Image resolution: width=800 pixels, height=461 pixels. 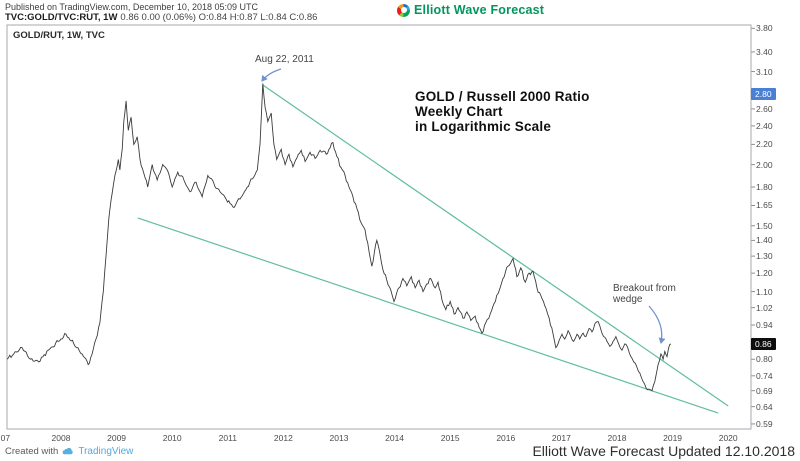 What do you see at coordinates (764, 406) in the screenshot?
I see `y-axis-label: 0.64` at bounding box center [764, 406].